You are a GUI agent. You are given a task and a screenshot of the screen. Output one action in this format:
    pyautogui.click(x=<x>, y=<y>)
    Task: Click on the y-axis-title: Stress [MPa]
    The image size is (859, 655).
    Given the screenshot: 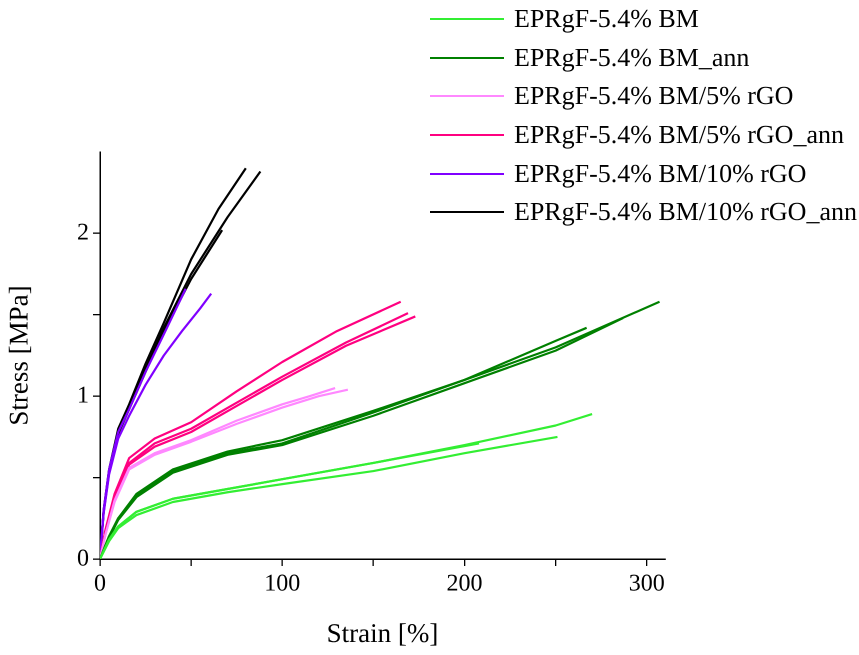 What is the action you would take?
    pyautogui.click(x=18, y=355)
    